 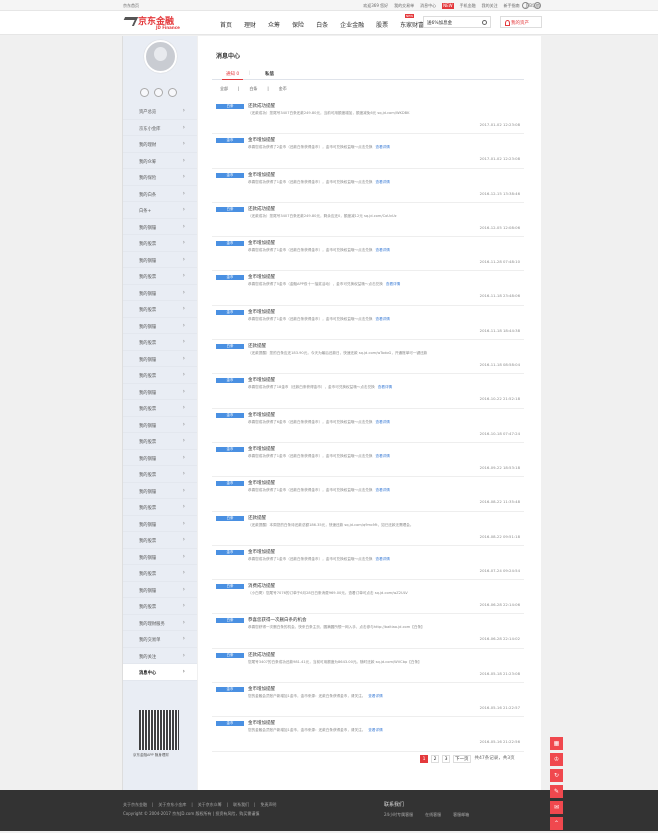 I want to click on top-link: JTB导航, so click(x=532, y=5).